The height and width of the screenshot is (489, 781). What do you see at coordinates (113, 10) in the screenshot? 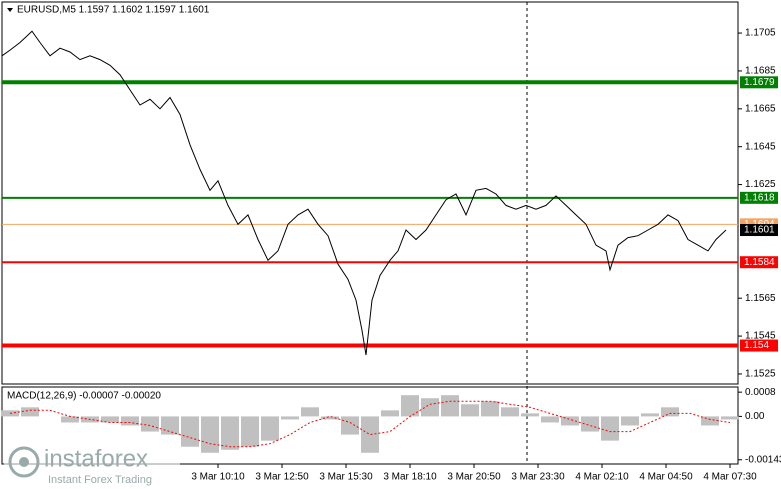
I see `chart-title: EURUSD,M5 1.1597 1.1602 1.1597 1.1601` at bounding box center [113, 10].